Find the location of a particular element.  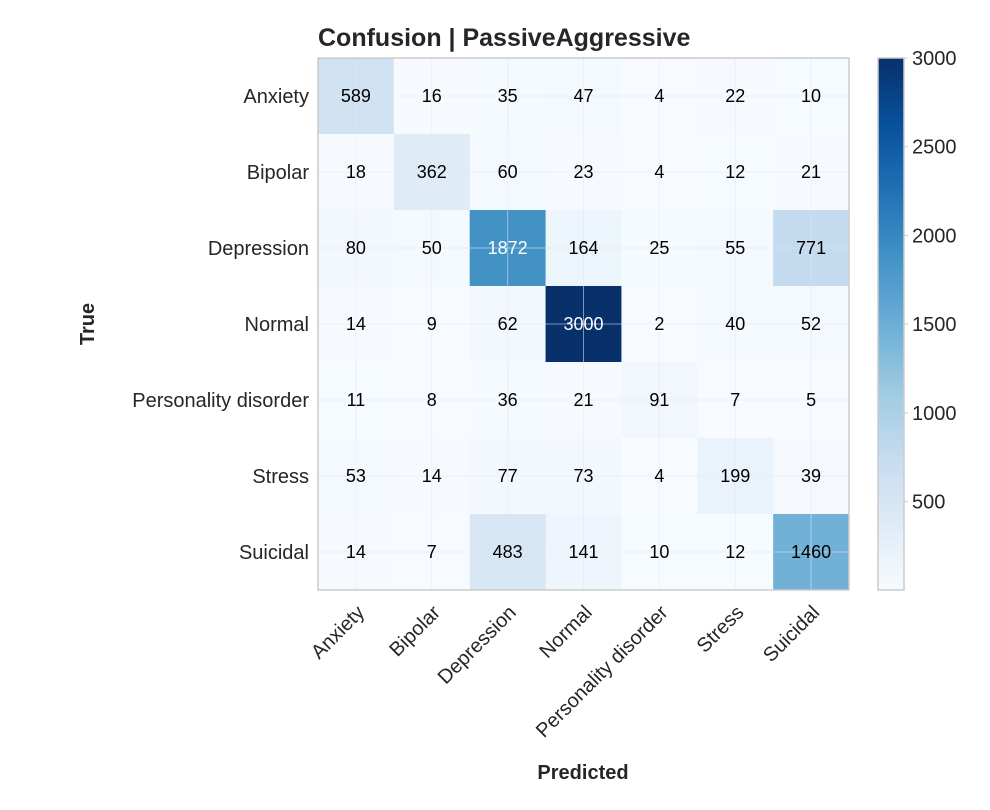

cell-value-label: 25 is located at coordinates (659, 248).